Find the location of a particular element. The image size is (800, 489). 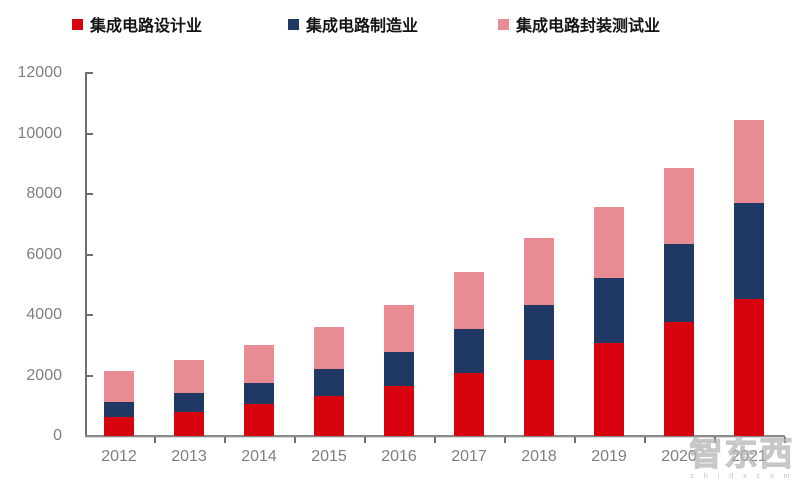

x-axis-tick-label: 2013 is located at coordinates (189, 456).